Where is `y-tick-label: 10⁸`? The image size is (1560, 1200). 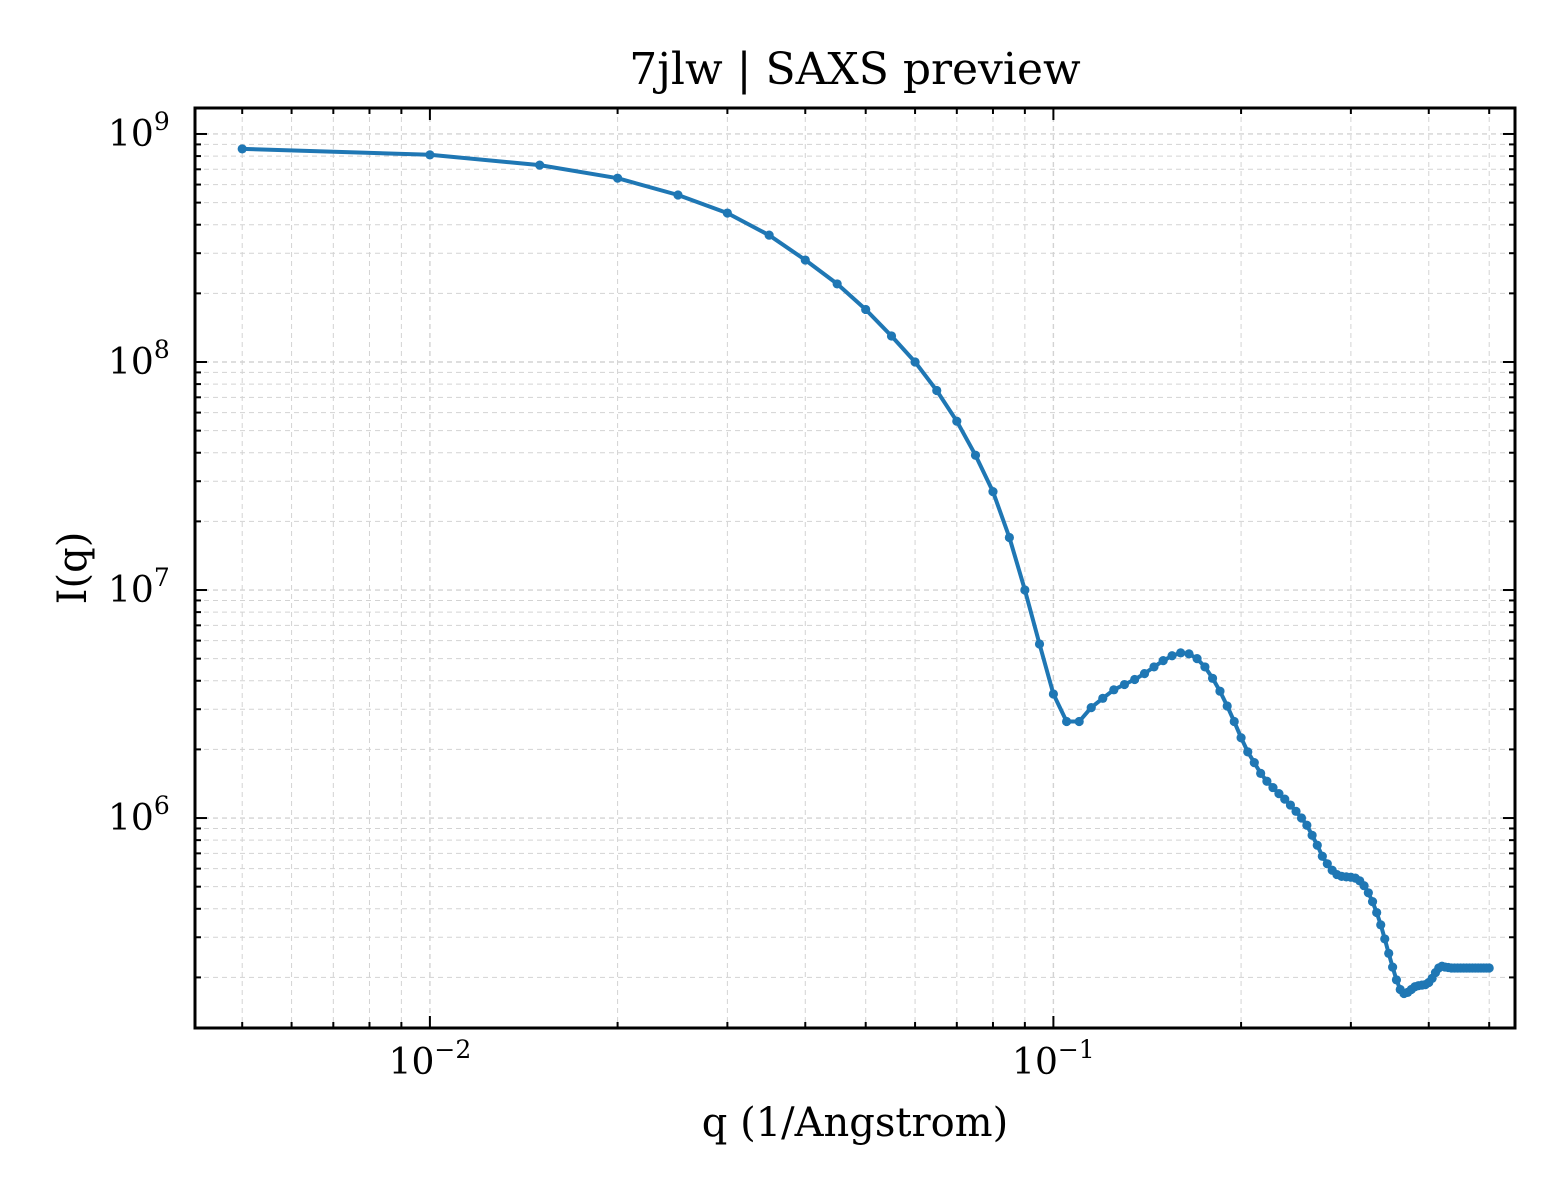
y-tick-label: 10⁸ is located at coordinates (139, 359).